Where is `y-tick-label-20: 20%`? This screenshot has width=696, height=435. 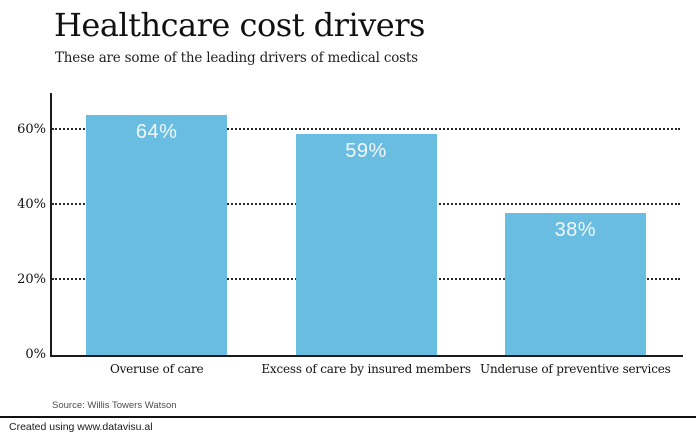
y-tick-label-20: 20% is located at coordinates (31, 280).